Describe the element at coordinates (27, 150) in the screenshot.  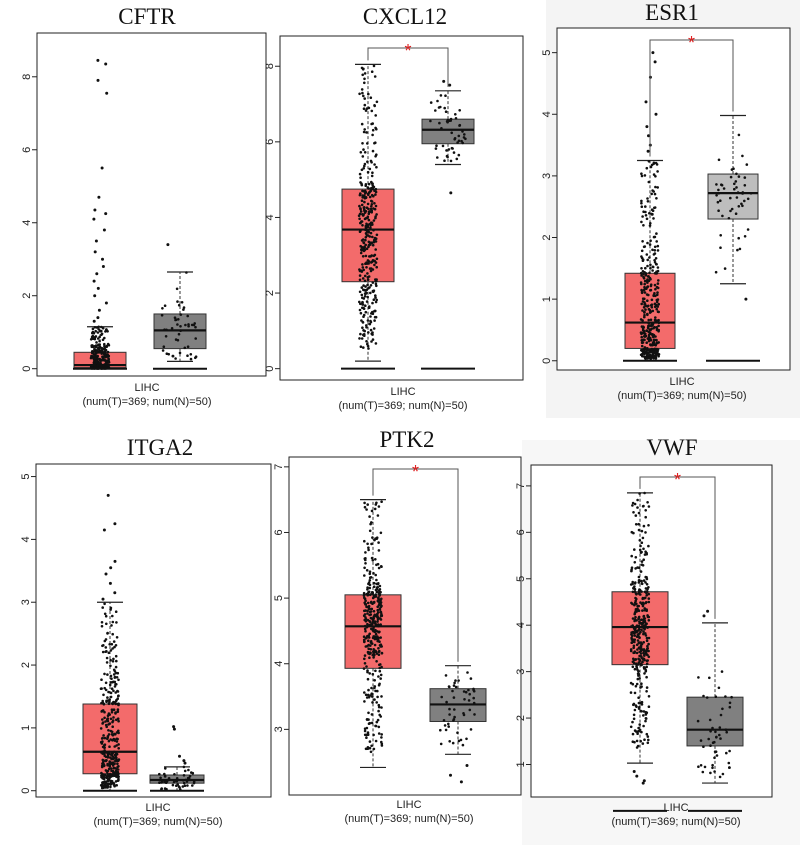
I see `cftr-y-tick-label: 6` at that location.